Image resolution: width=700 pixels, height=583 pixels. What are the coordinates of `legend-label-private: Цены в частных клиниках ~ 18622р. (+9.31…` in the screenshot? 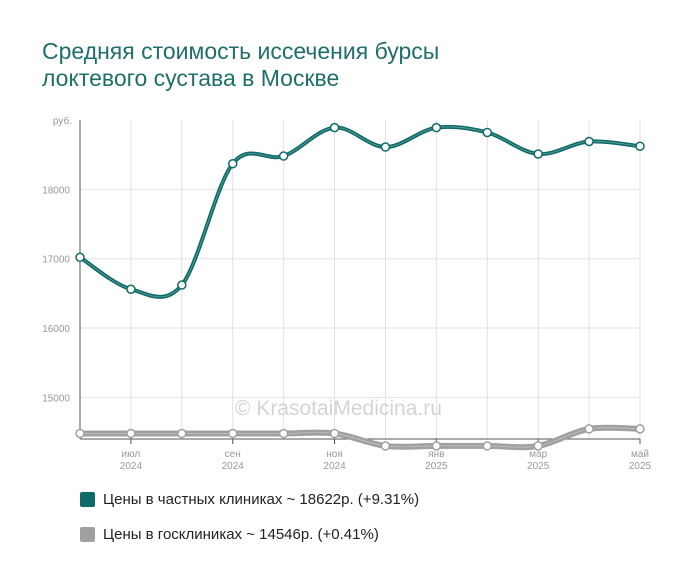 It's located at (261, 499).